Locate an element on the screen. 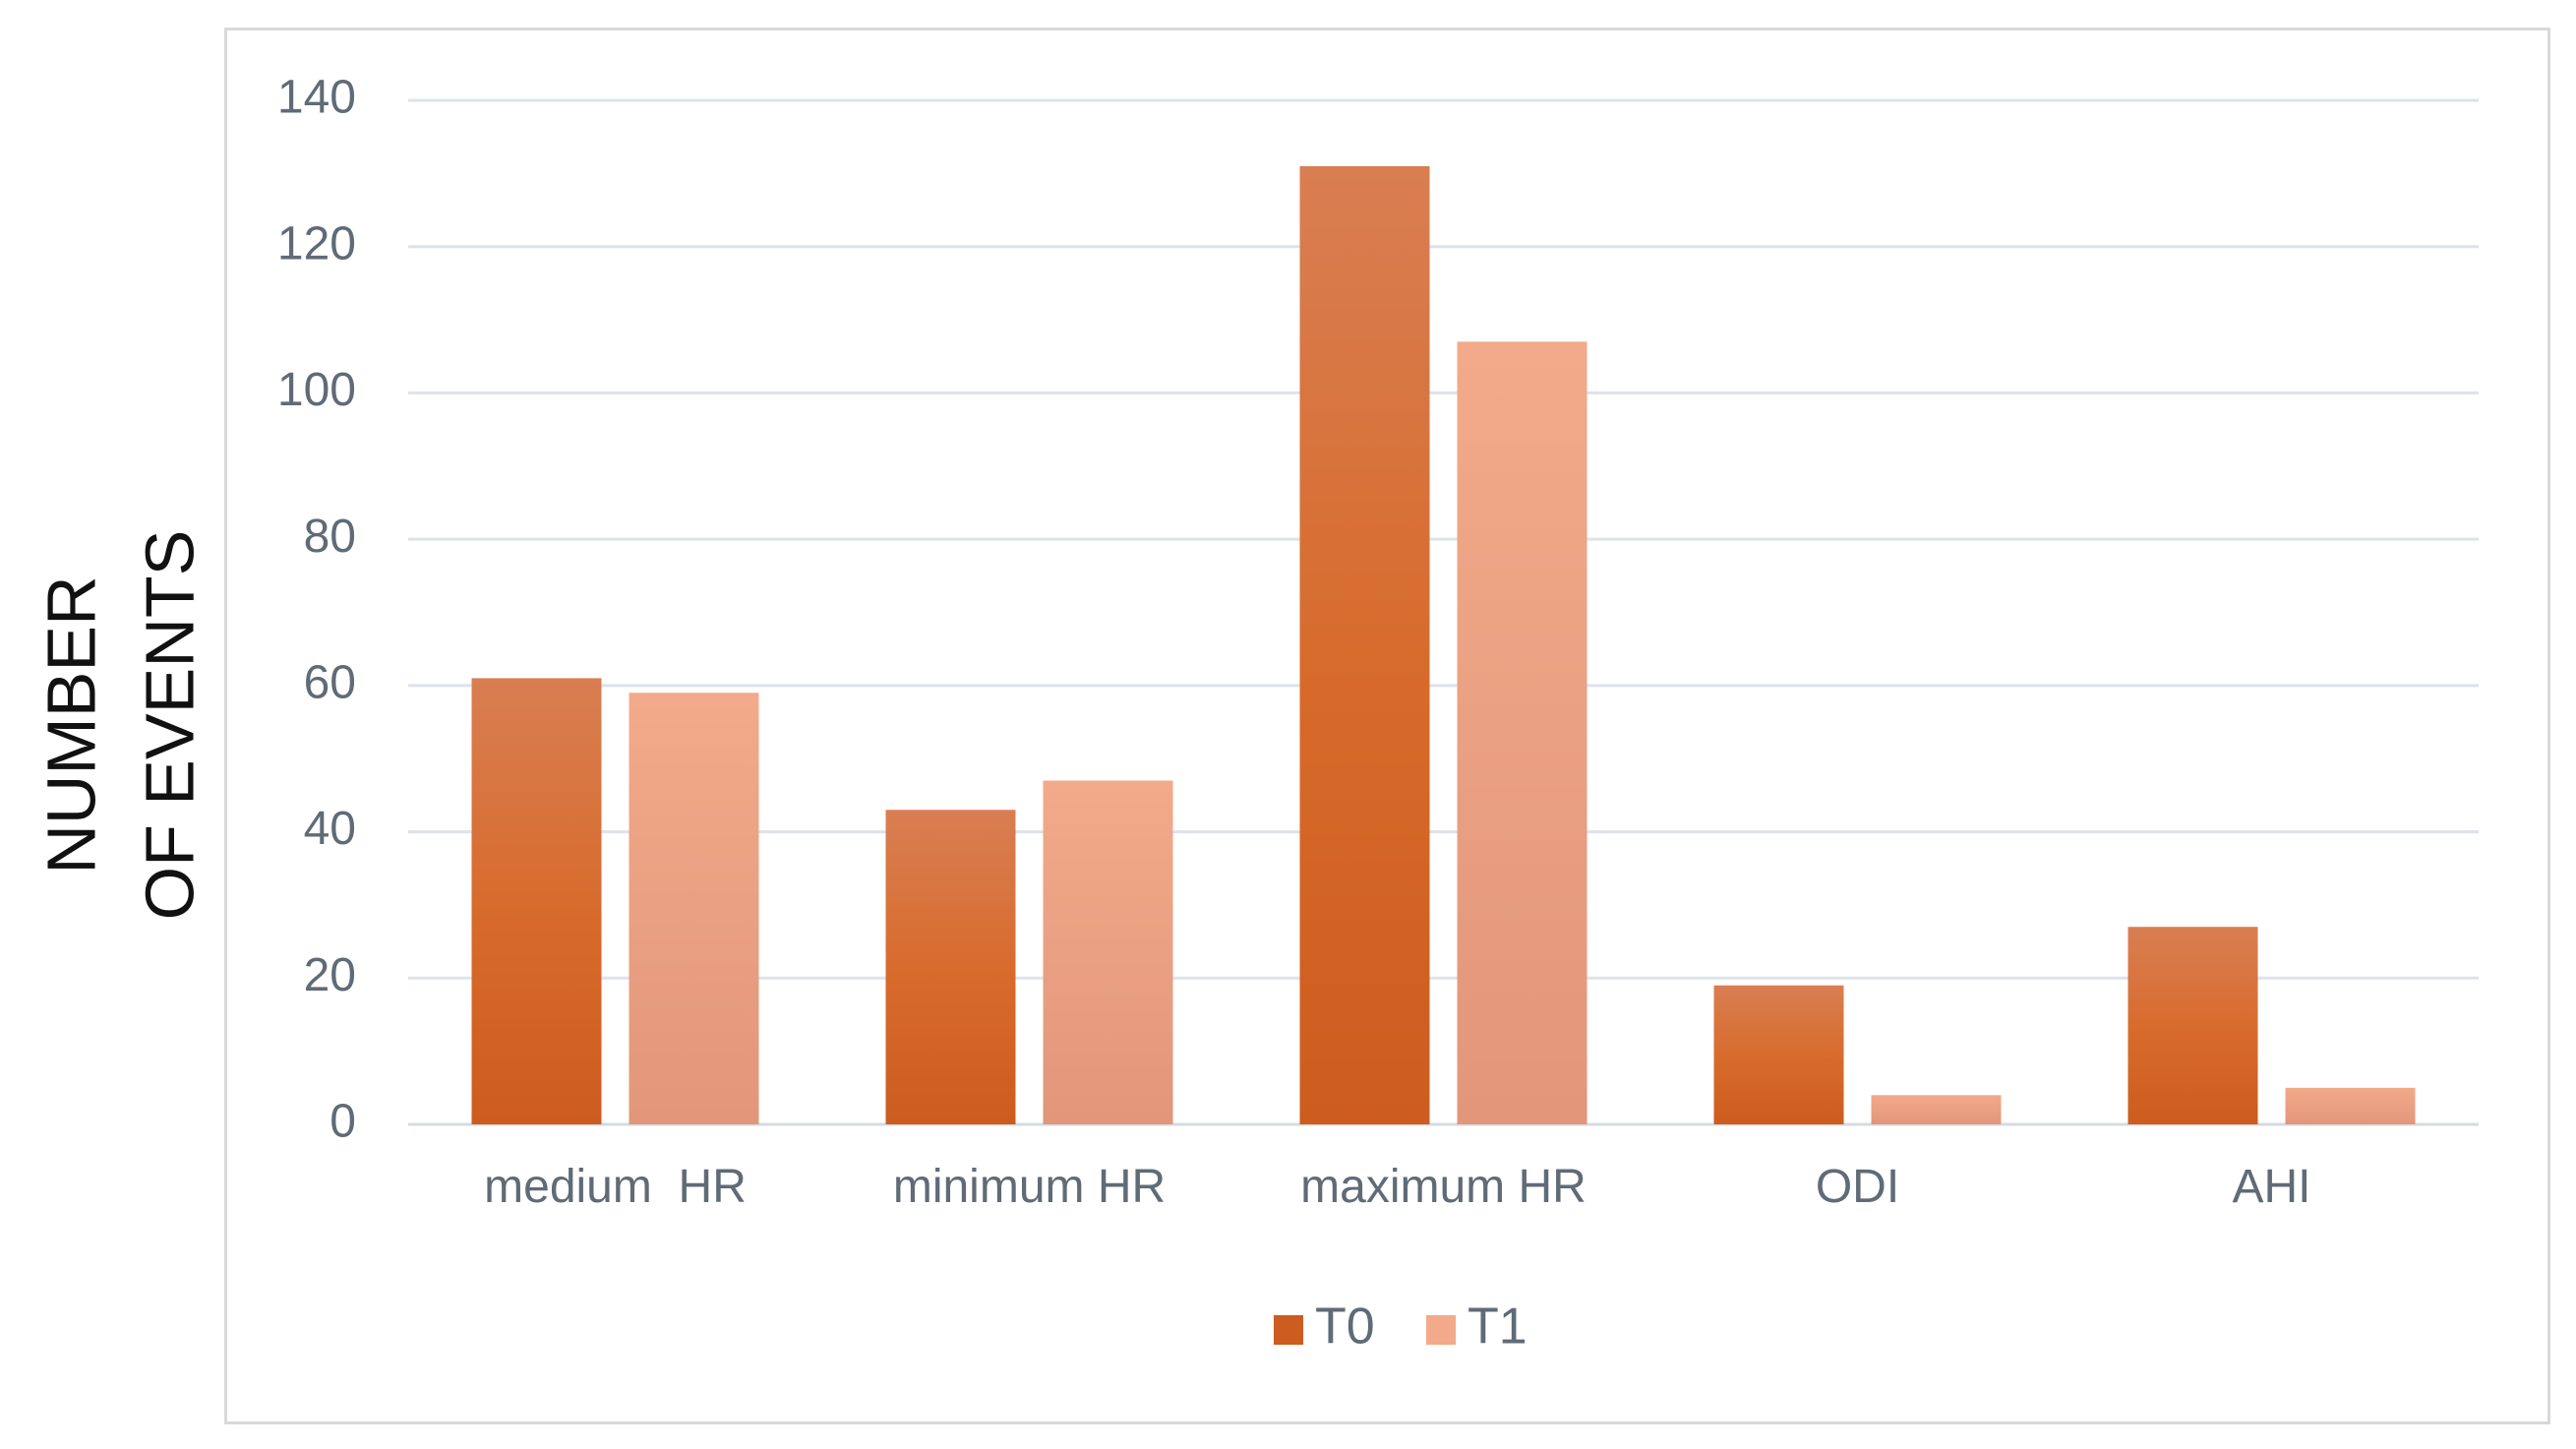 The width and height of the screenshot is (2576, 1449). x-tick-label: medium HR is located at coordinates (615, 1187).